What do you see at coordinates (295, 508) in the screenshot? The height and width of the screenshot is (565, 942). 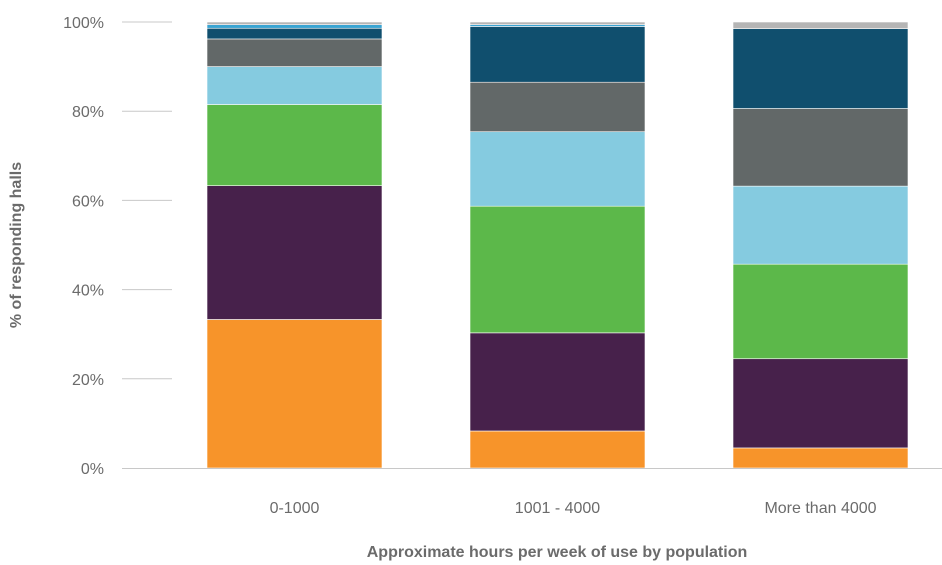 I see `x-tick-label: 0-1000` at bounding box center [295, 508].